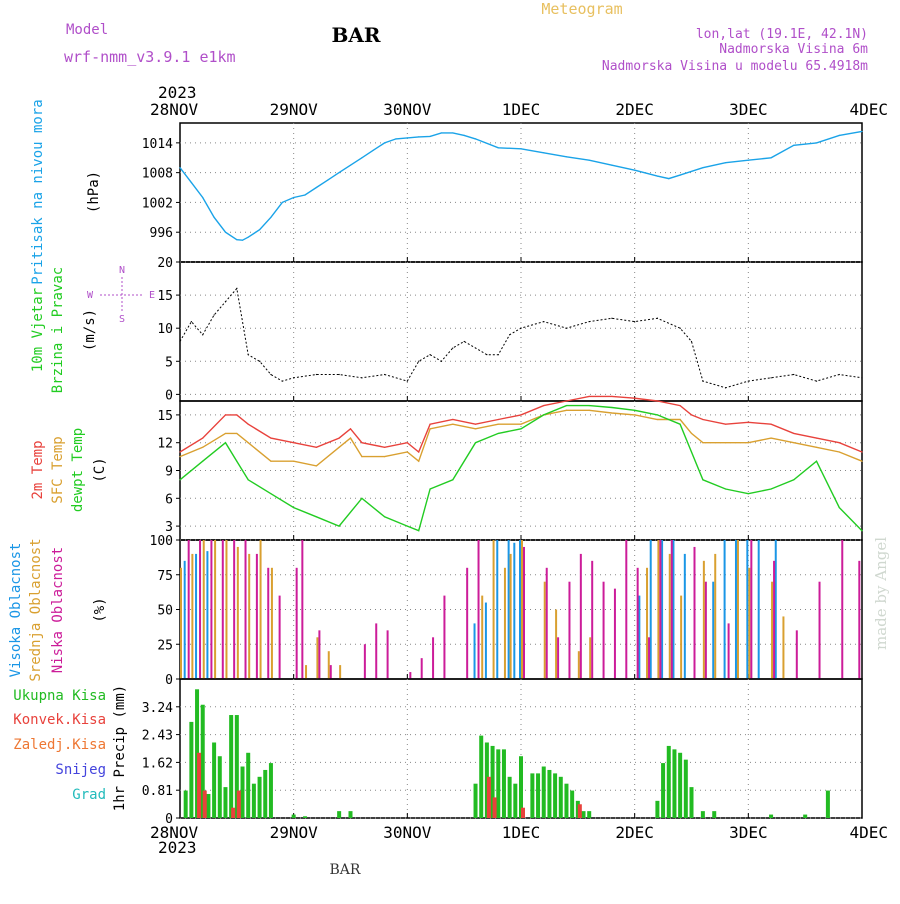 This screenshot has height=904, width=900. I want to click on lonlat-label: lon,lat (19.1E, 42.1N), so click(782, 34).